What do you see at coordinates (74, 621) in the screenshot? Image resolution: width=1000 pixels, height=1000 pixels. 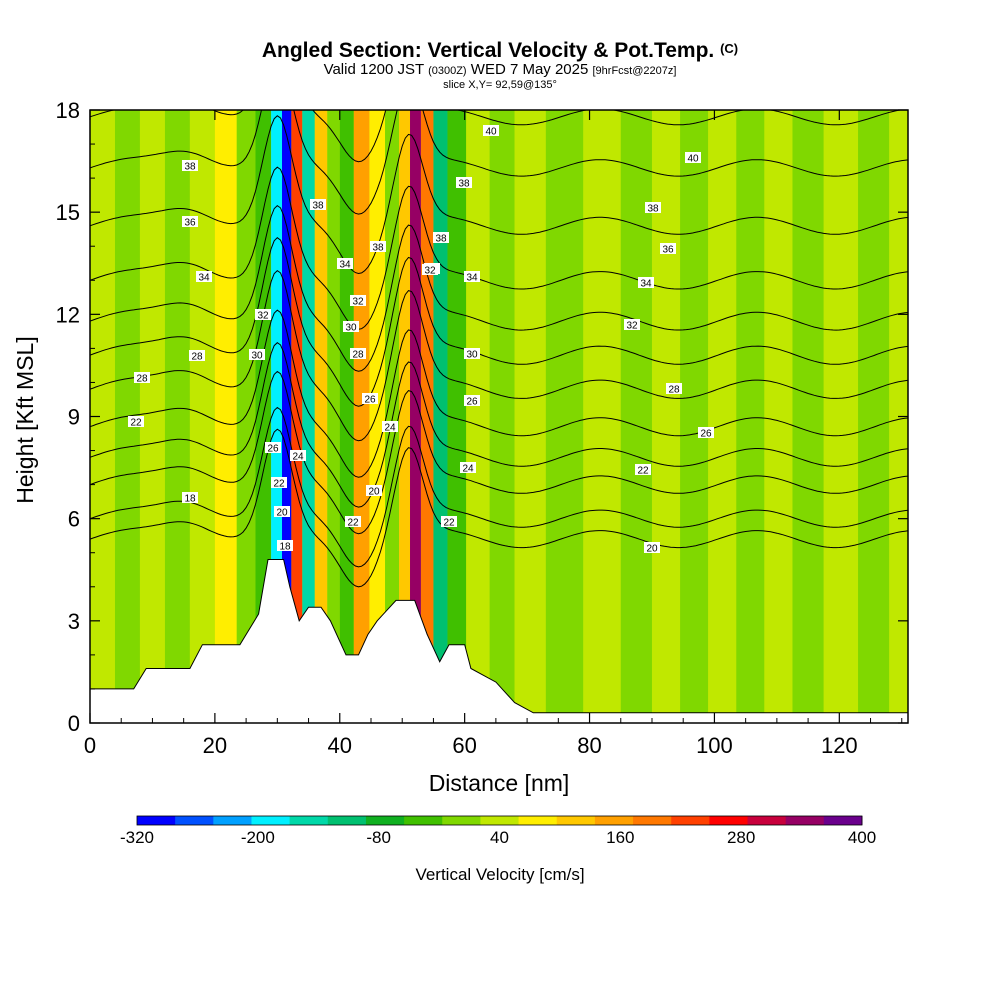 I see `y-tick-label: 3` at bounding box center [74, 621].